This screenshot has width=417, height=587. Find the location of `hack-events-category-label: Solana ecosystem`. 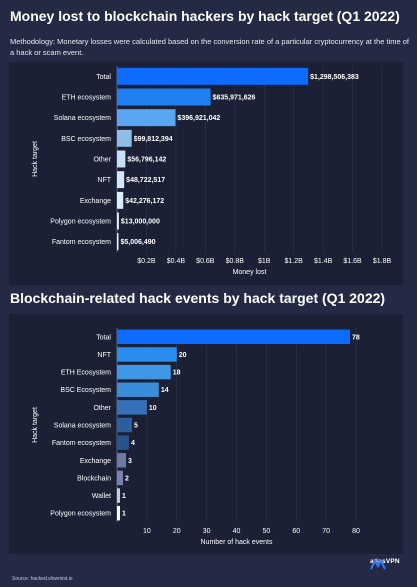

hack-events-category-label: Solana ecosystem is located at coordinates (82, 426).